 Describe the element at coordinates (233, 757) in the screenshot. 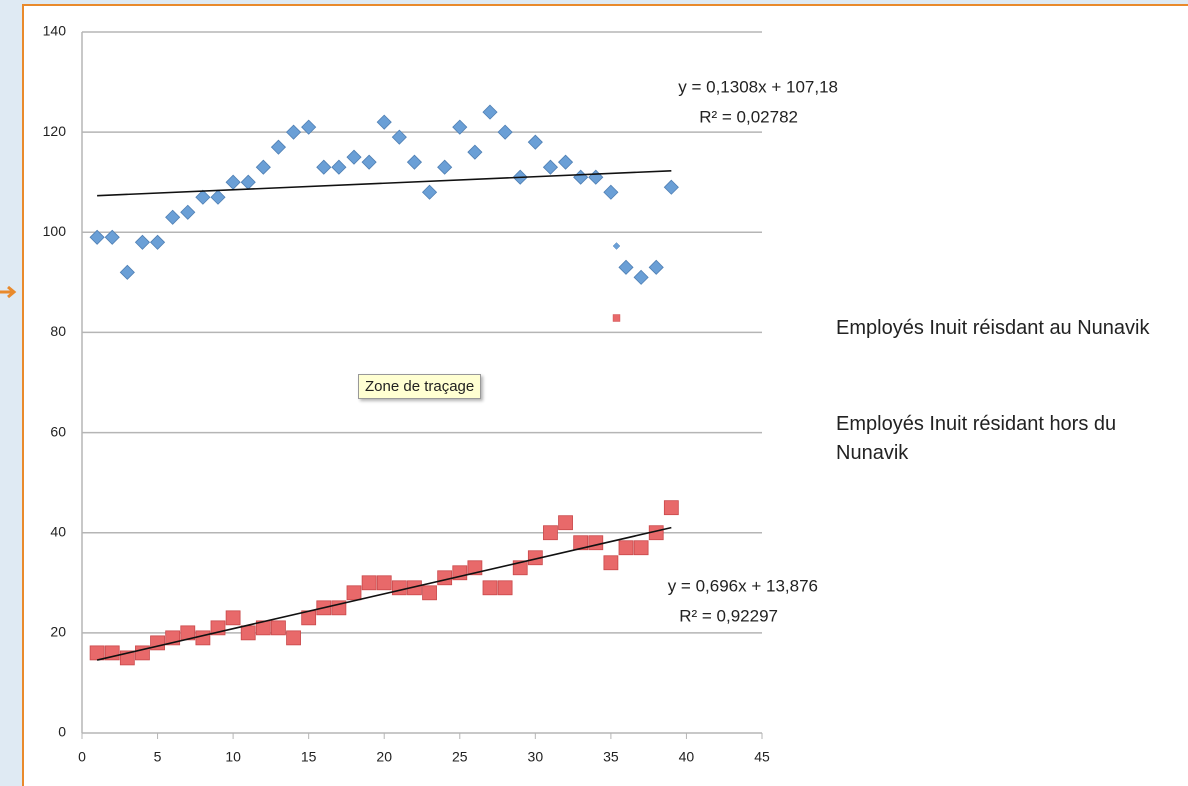

I see `x-tick-label: 10` at that location.